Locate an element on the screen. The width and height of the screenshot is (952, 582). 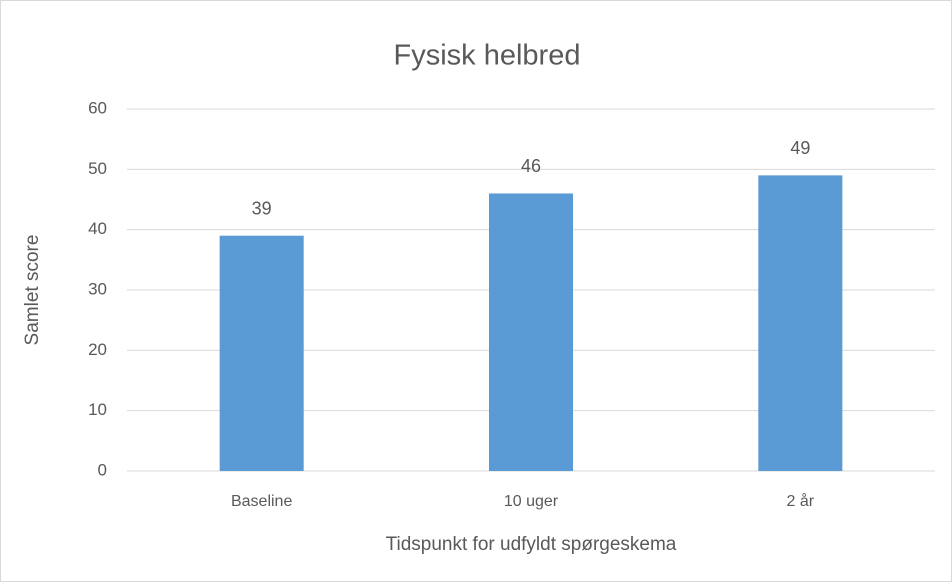
y-tick-label: 50 is located at coordinates (97, 168).